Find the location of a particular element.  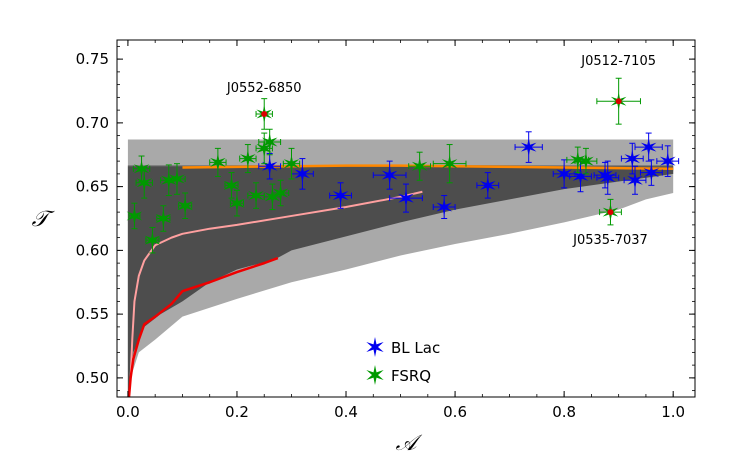

x-tick-label: 0.2 is located at coordinates (237, 412).